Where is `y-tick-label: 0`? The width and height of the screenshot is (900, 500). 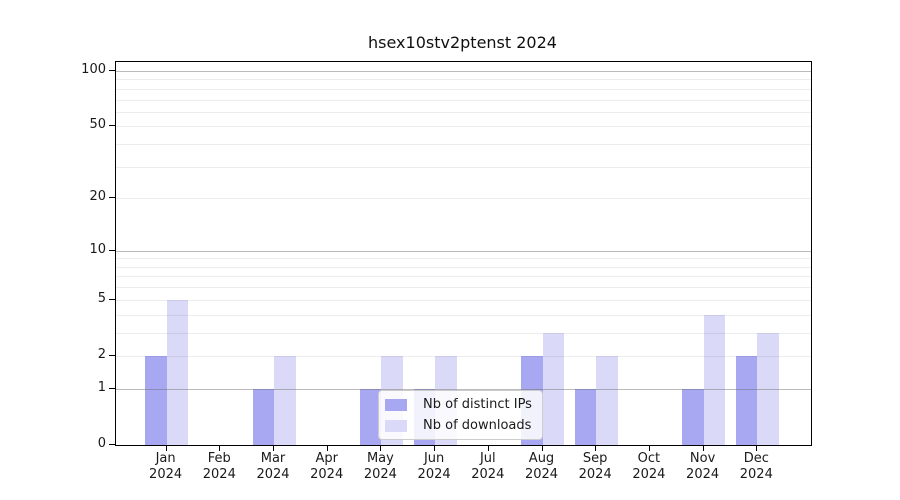 y-tick-label: 0 is located at coordinates (101, 443).